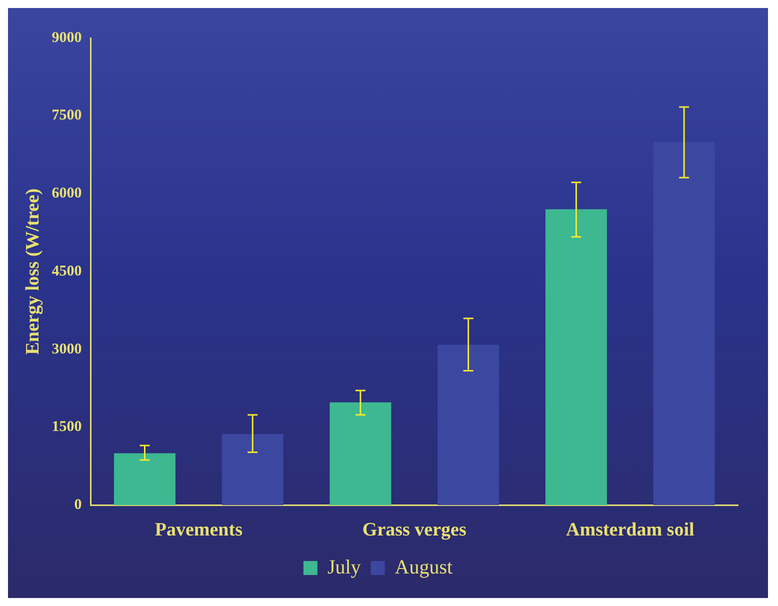  I want to click on legend-label: July, so click(344, 567).